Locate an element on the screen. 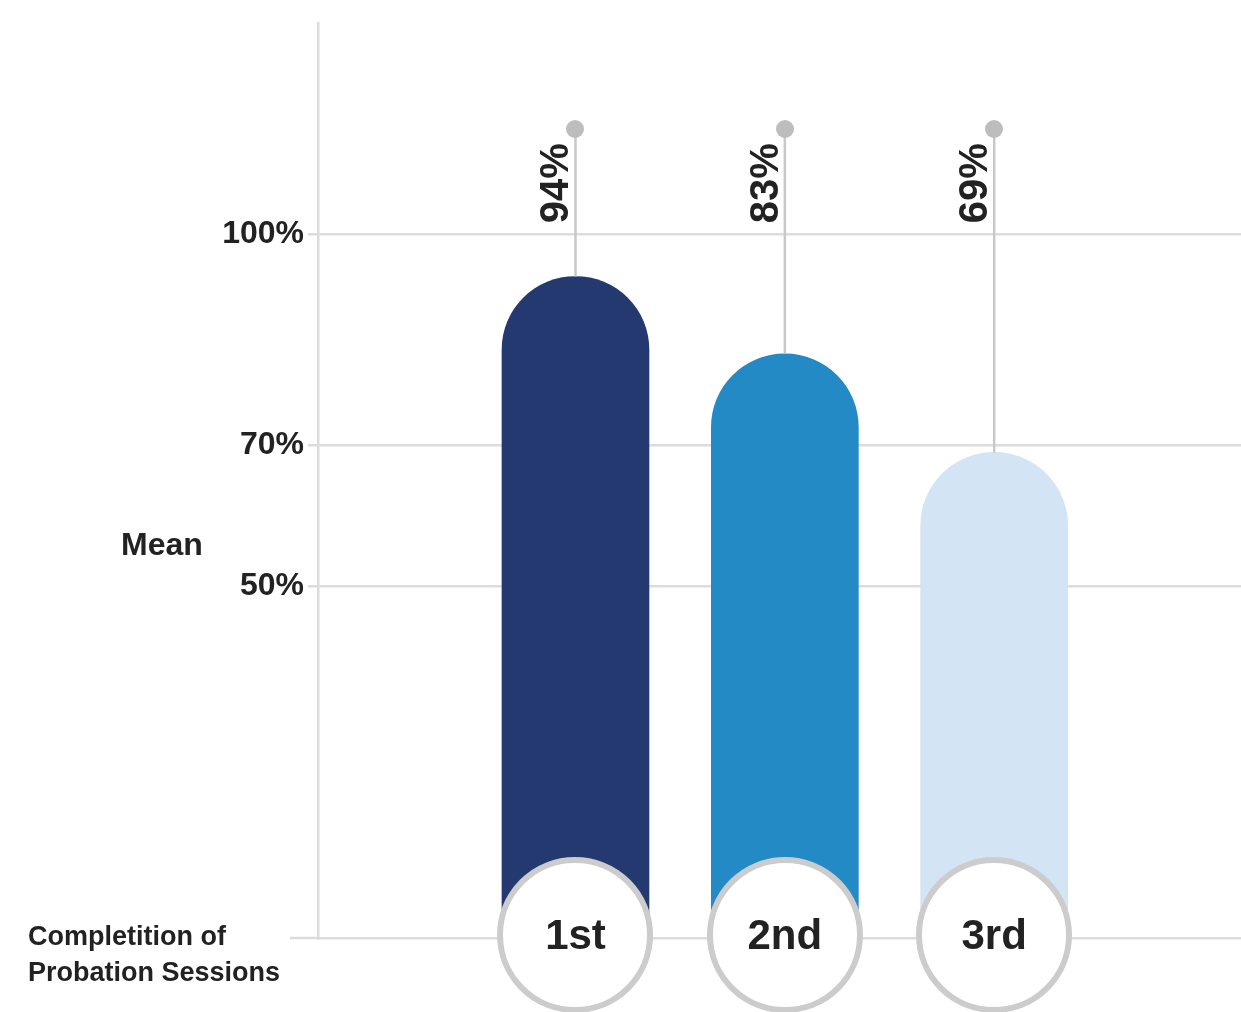 The width and height of the screenshot is (1241, 1012). y-tick-label: 70% is located at coordinates (271, 443).